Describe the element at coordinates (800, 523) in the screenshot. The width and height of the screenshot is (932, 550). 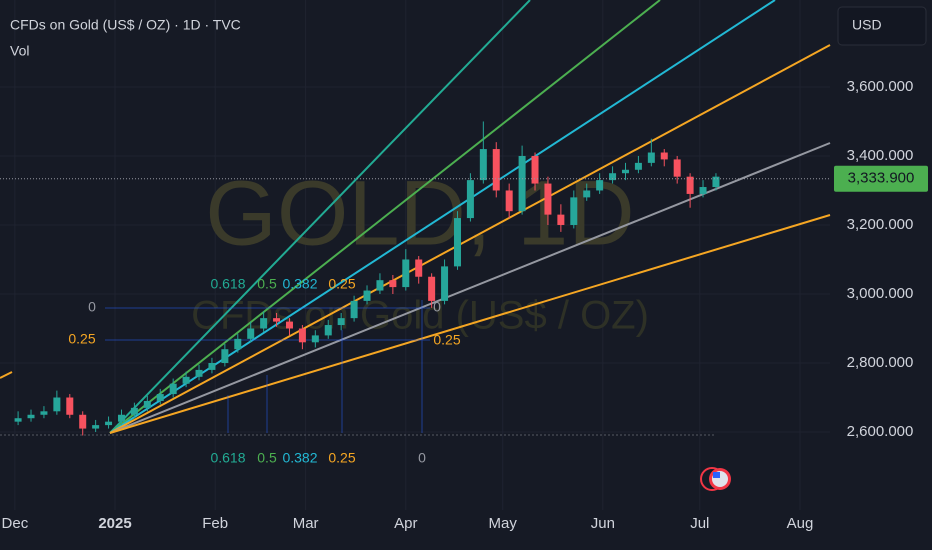
I see `x-tick-label: Aug` at that location.